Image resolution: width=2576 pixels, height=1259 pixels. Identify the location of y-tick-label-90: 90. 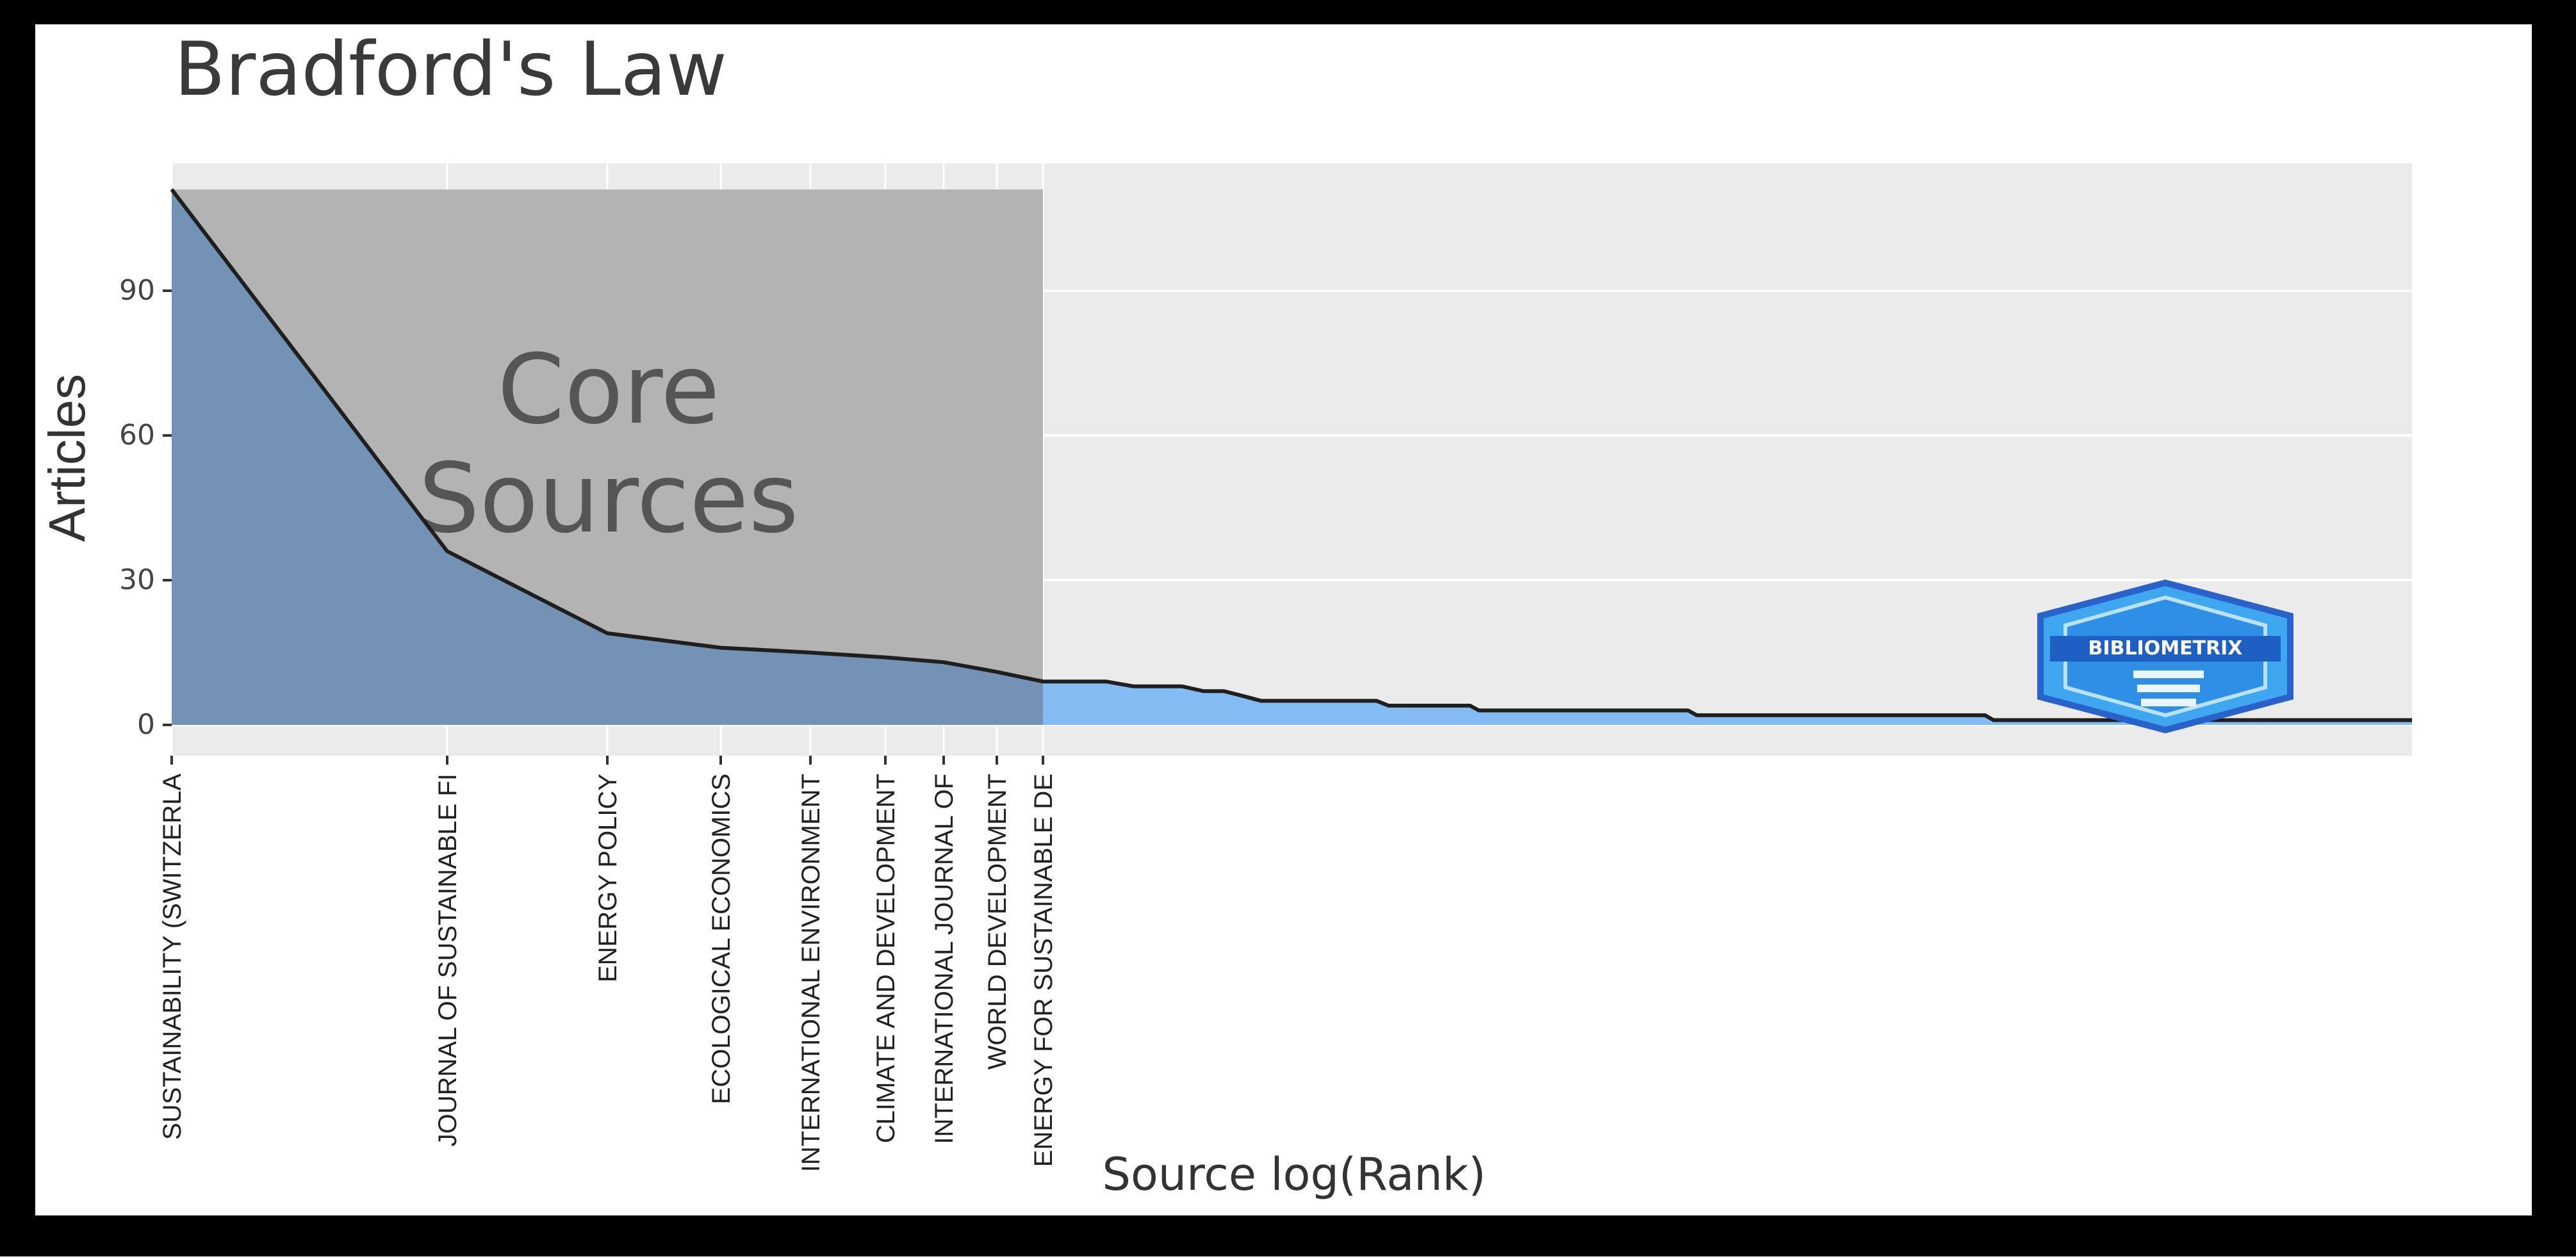
(137, 290).